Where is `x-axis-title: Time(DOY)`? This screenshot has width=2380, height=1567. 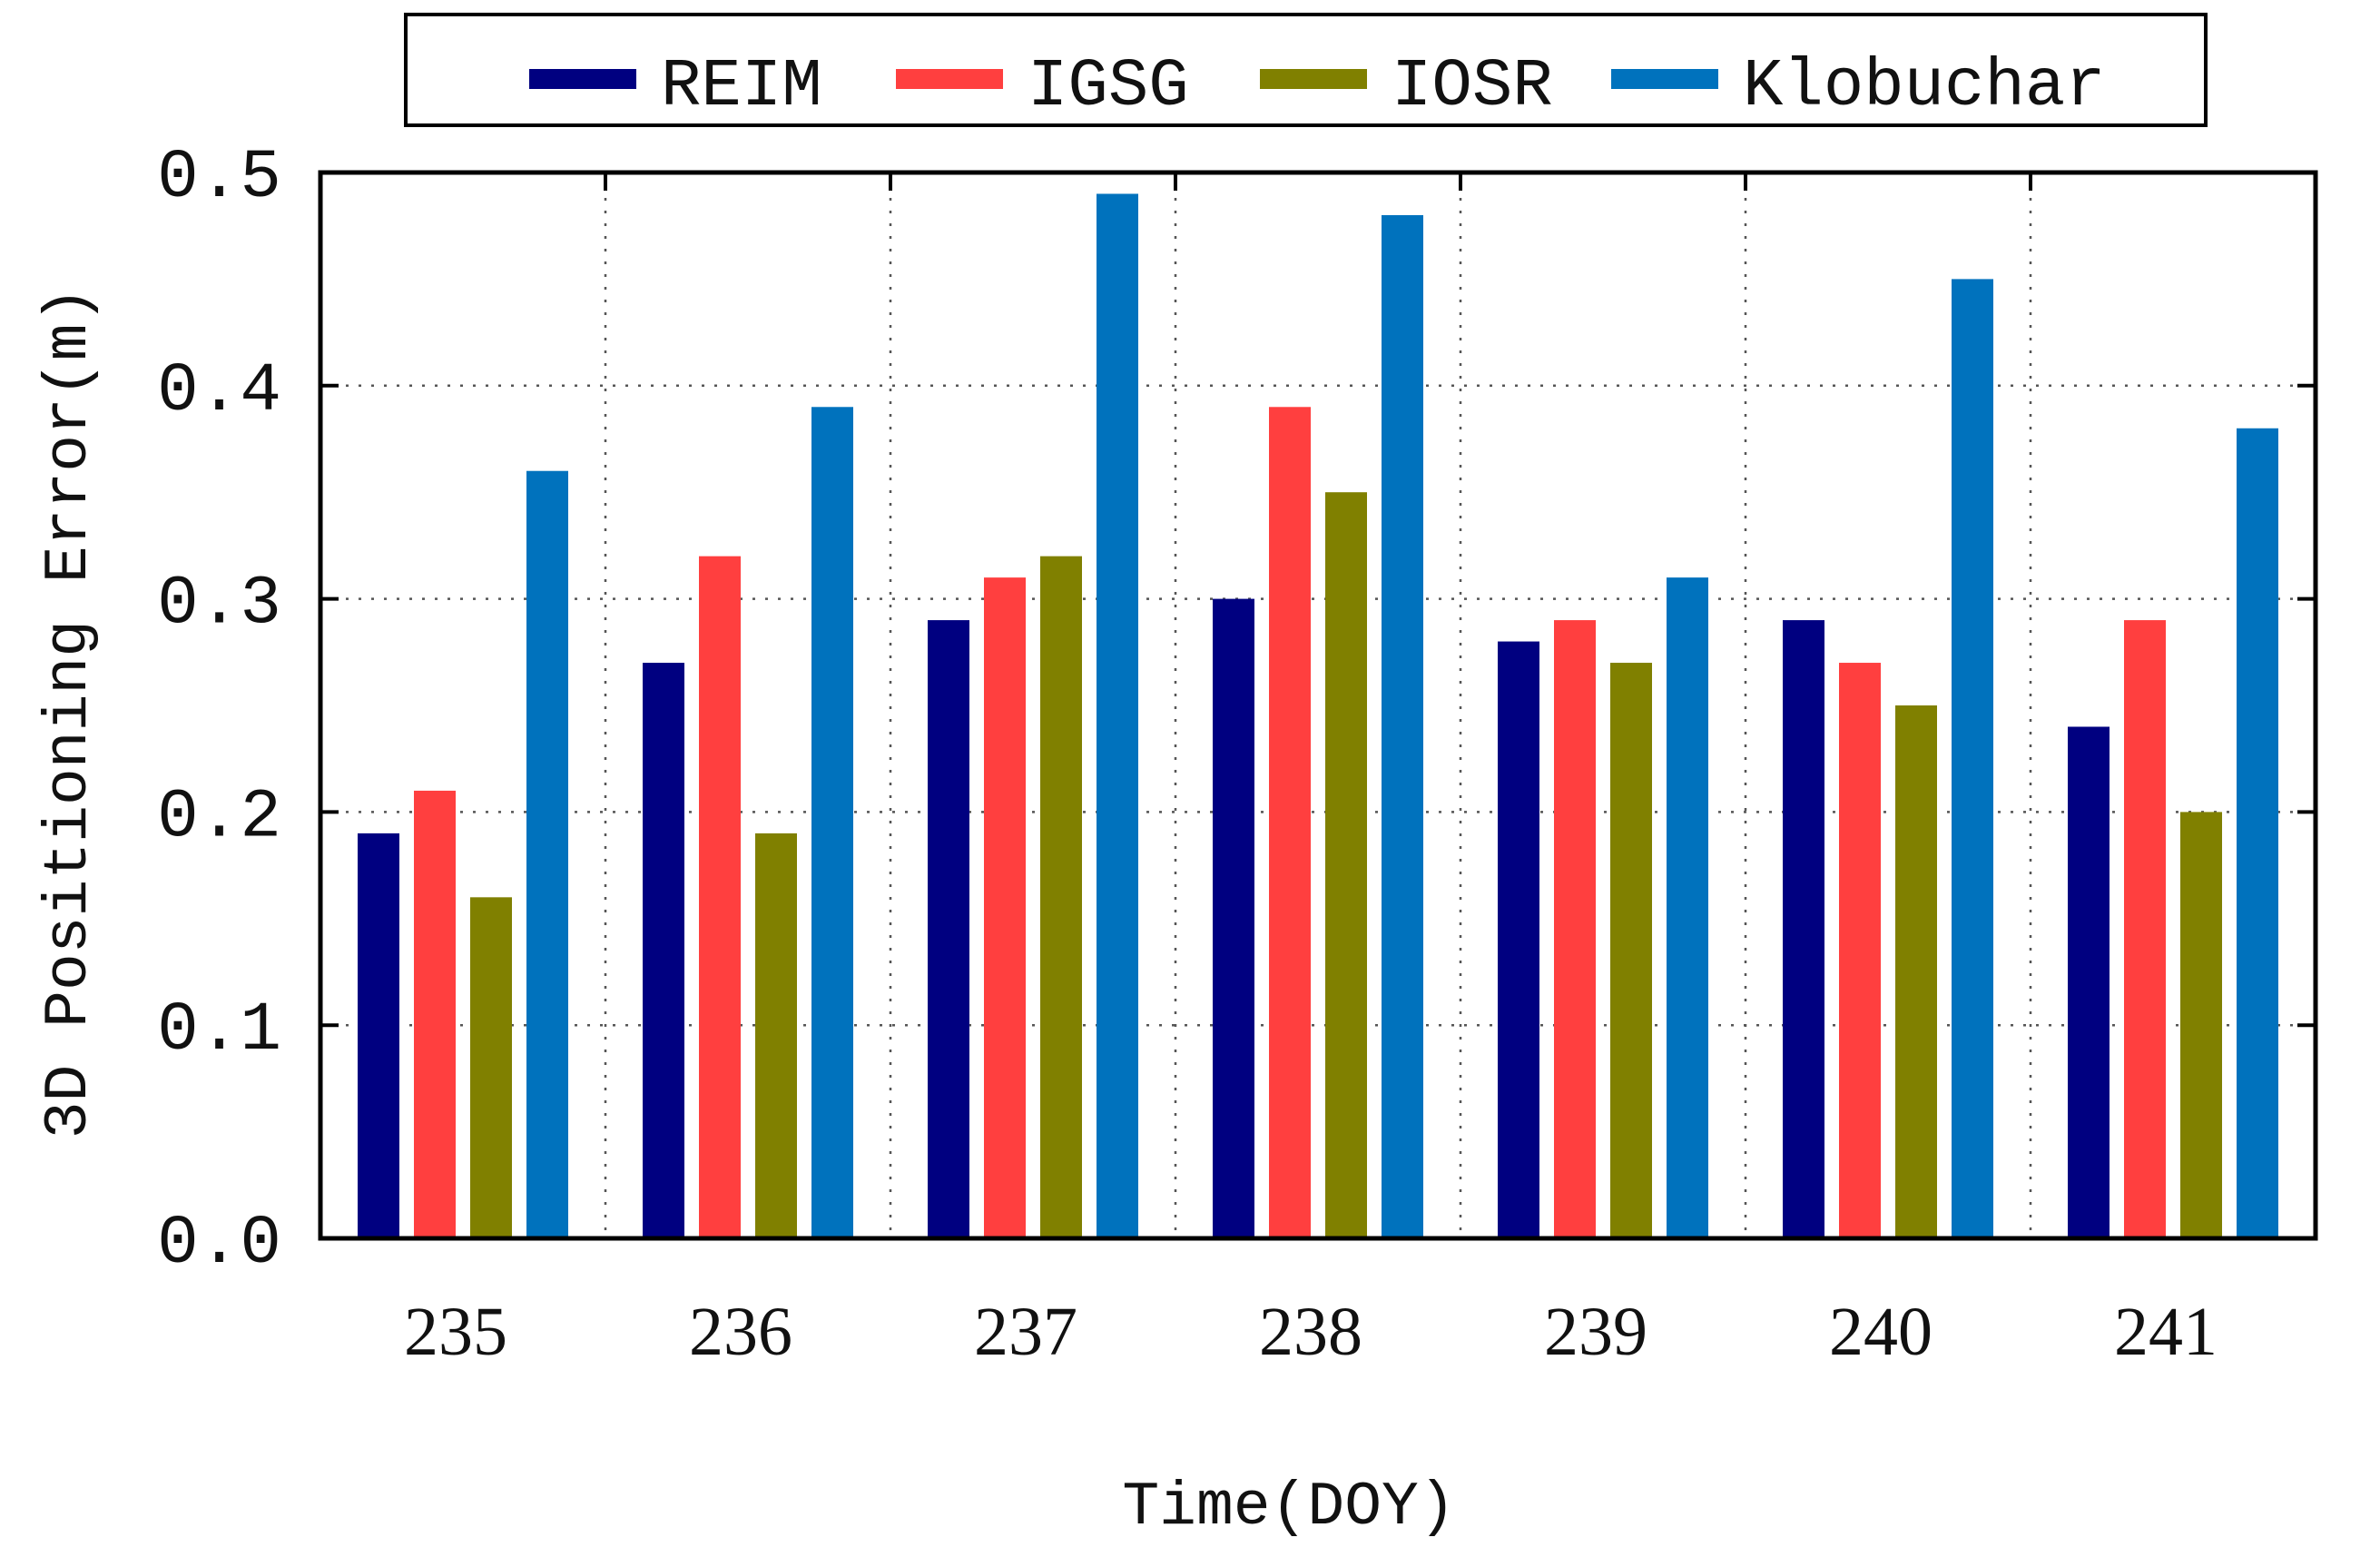
x-axis-title: Time(DOY) is located at coordinates (1288, 1507).